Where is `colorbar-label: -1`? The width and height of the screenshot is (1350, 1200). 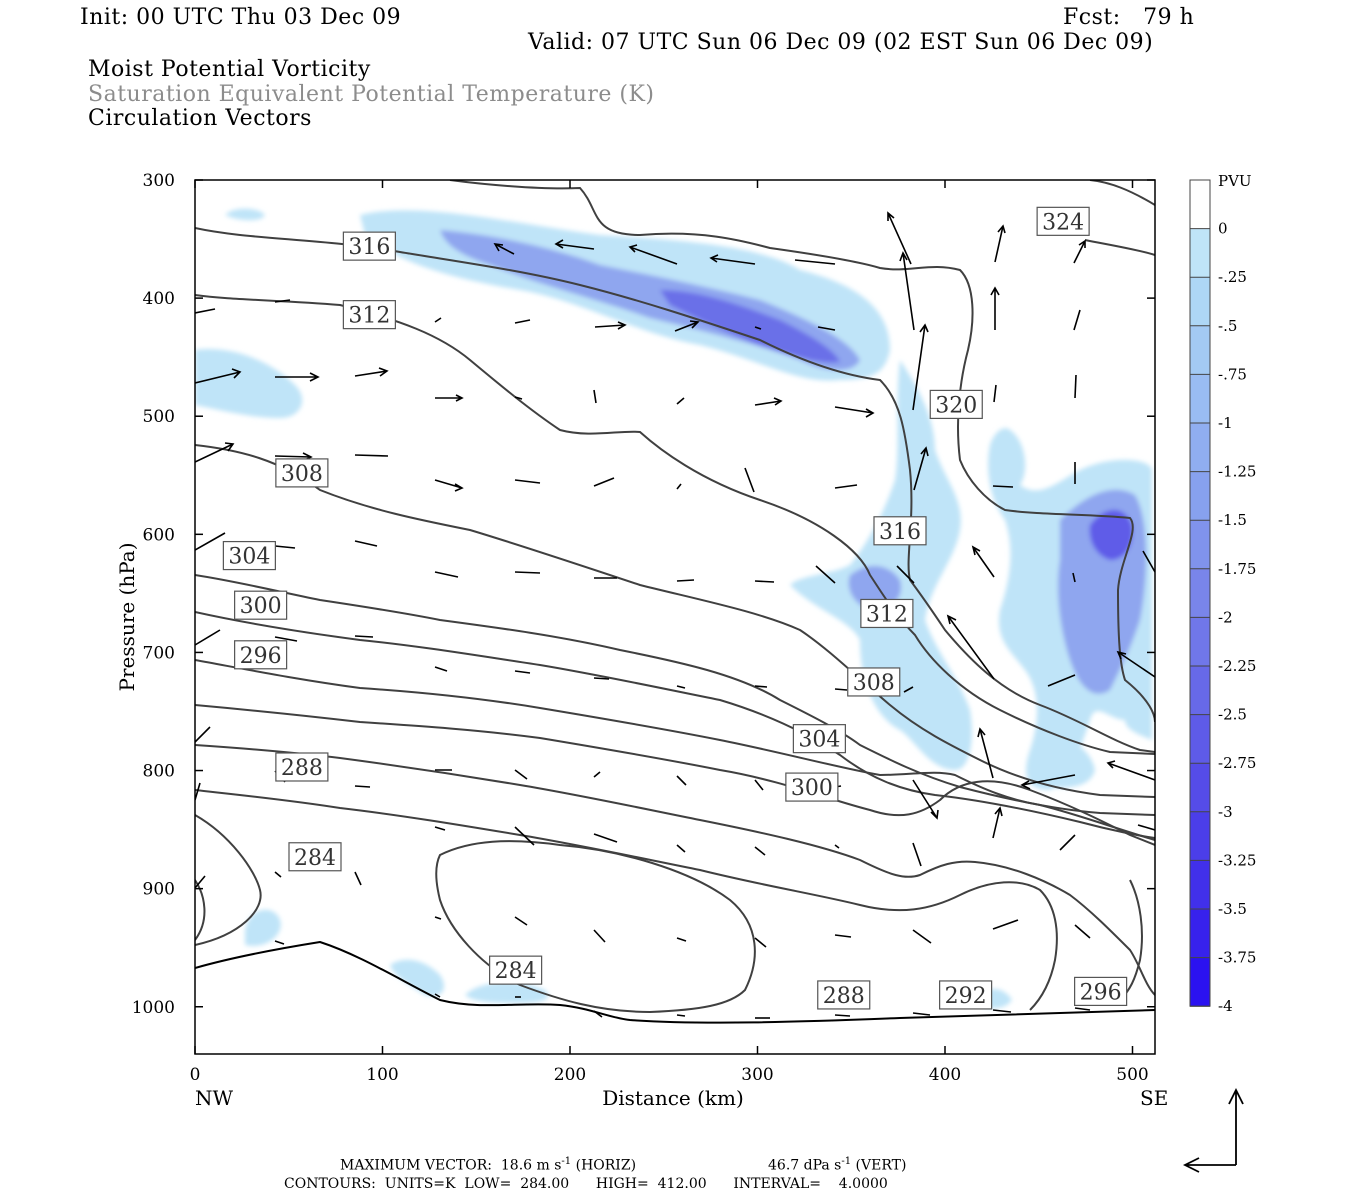 colorbar-label: -1 is located at coordinates (1225, 423).